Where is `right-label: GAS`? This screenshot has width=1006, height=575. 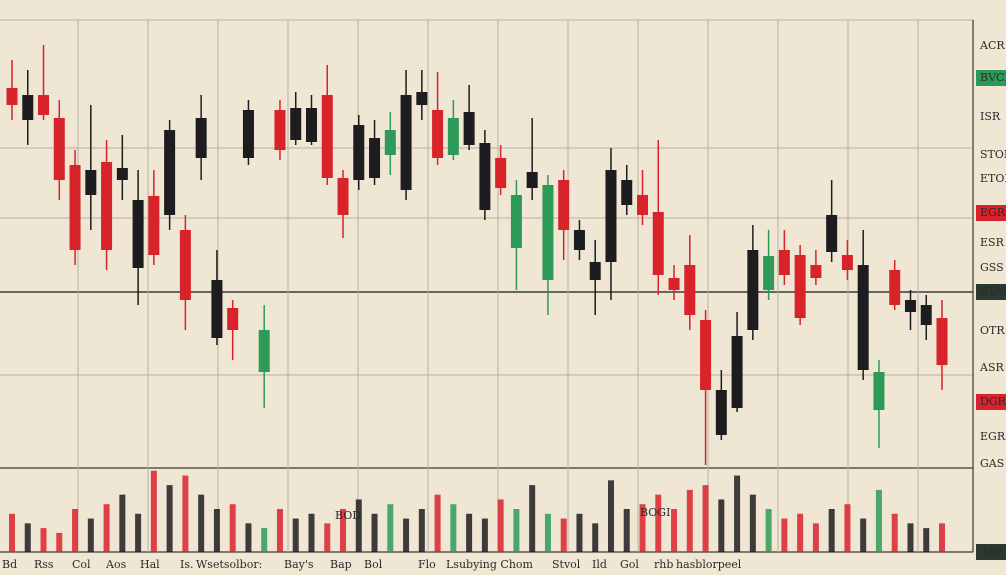 right-label: GAS is located at coordinates (992, 463).